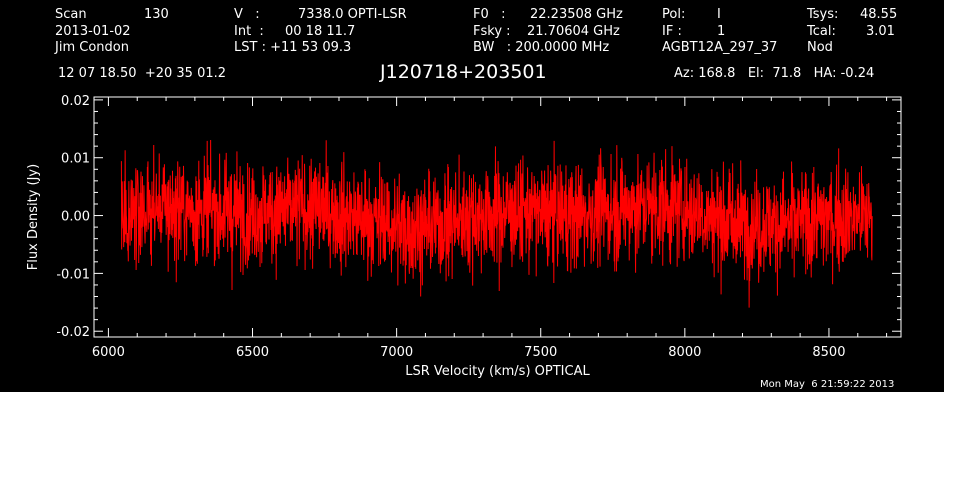  Describe the element at coordinates (156, 14) in the screenshot. I see `scan-value: 130` at that location.